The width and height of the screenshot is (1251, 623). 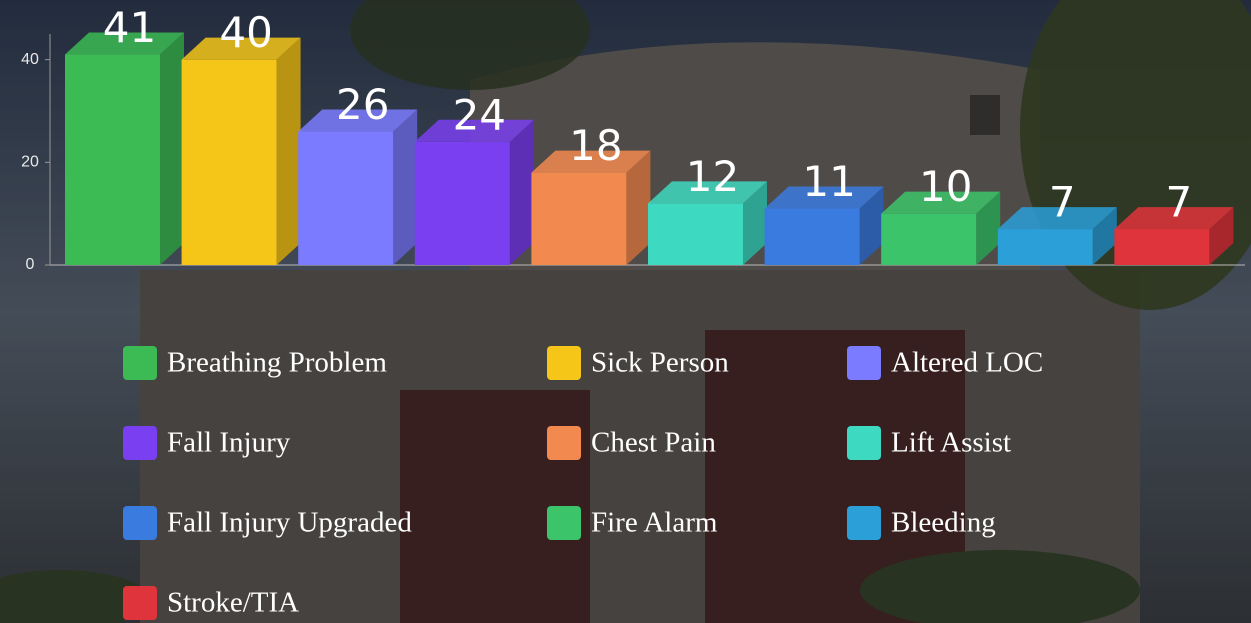 I want to click on value-label: 41, so click(x=129, y=27).